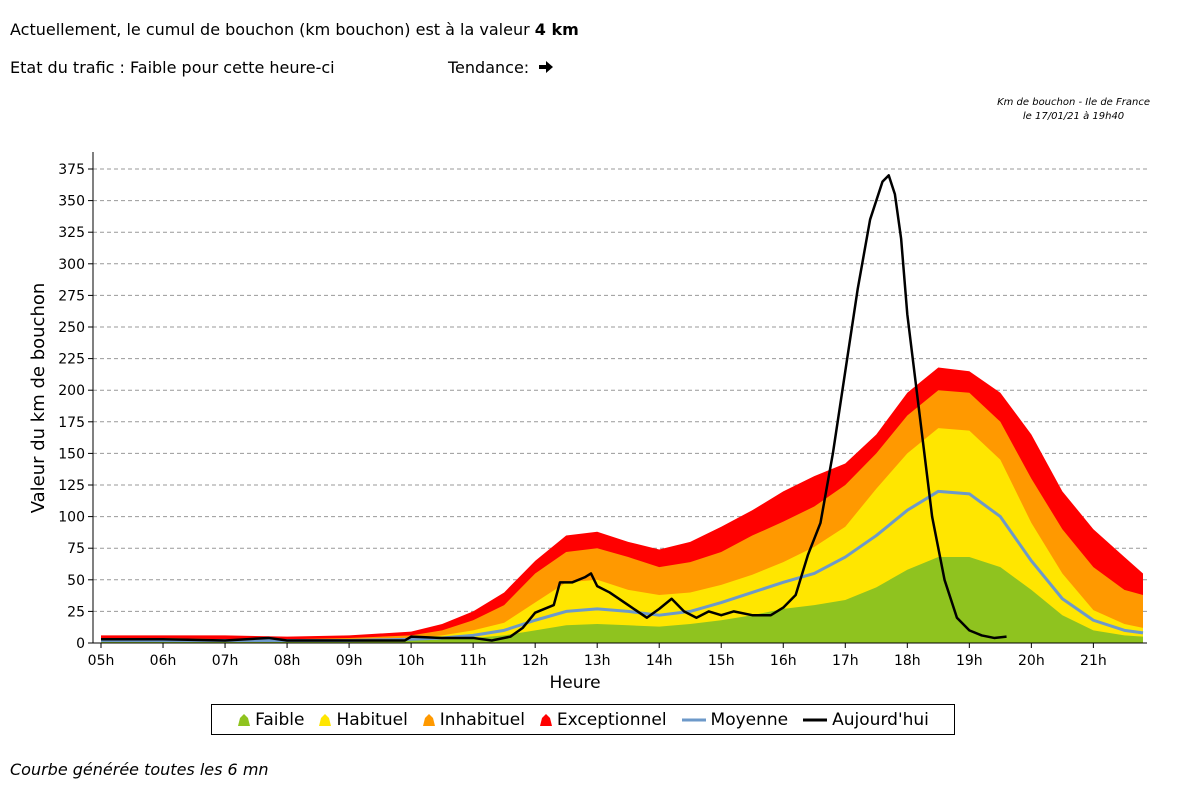 This screenshot has height=792, width=1186. What do you see at coordinates (71, 296) in the screenshot?
I see `y-tick-label: 275` at bounding box center [71, 296].